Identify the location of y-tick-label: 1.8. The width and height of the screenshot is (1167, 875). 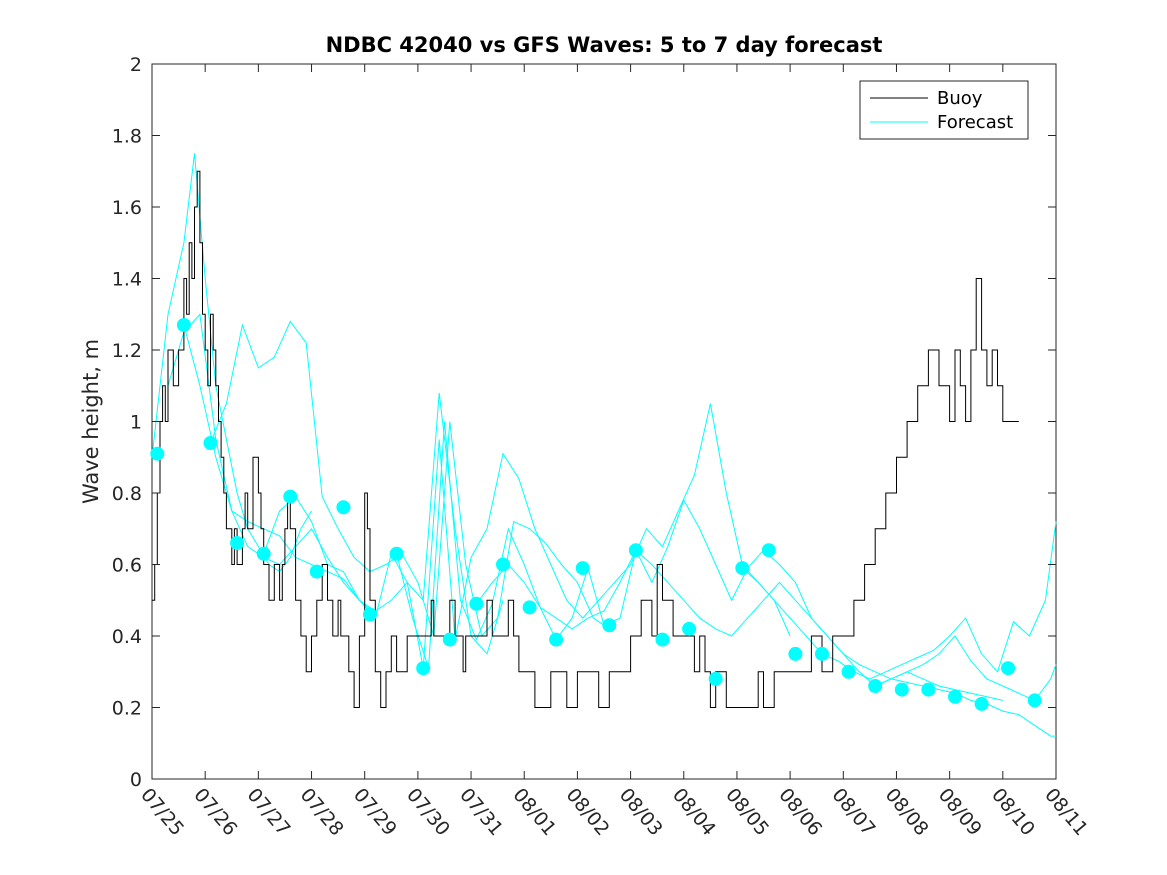
(127, 137).